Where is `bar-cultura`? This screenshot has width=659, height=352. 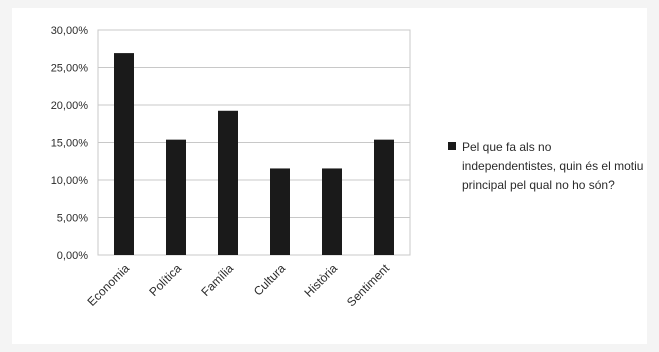
bar-cultura is located at coordinates (280, 211).